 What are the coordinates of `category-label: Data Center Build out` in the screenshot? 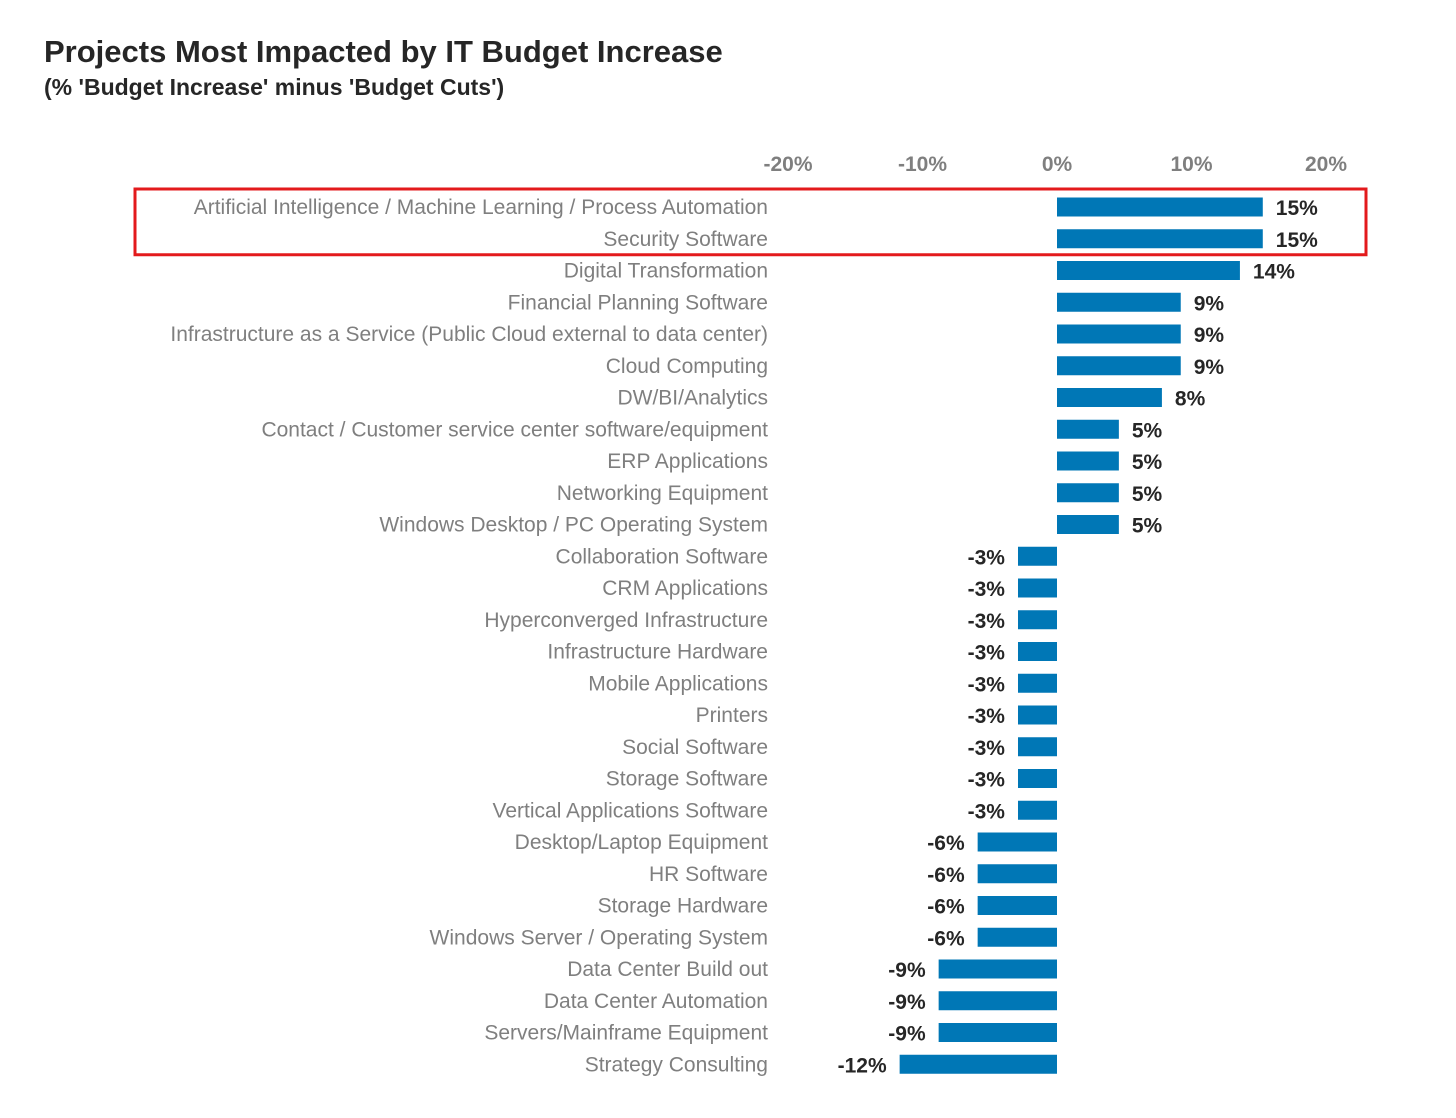 It's located at (667, 969).